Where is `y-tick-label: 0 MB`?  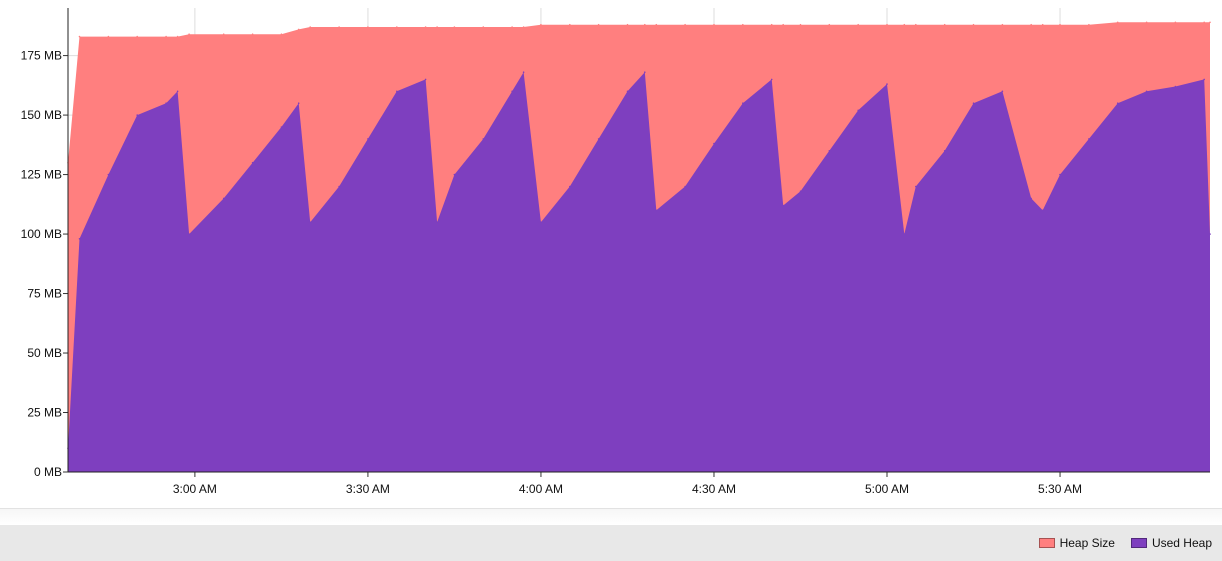 y-tick-label: 0 MB is located at coordinates (48, 472).